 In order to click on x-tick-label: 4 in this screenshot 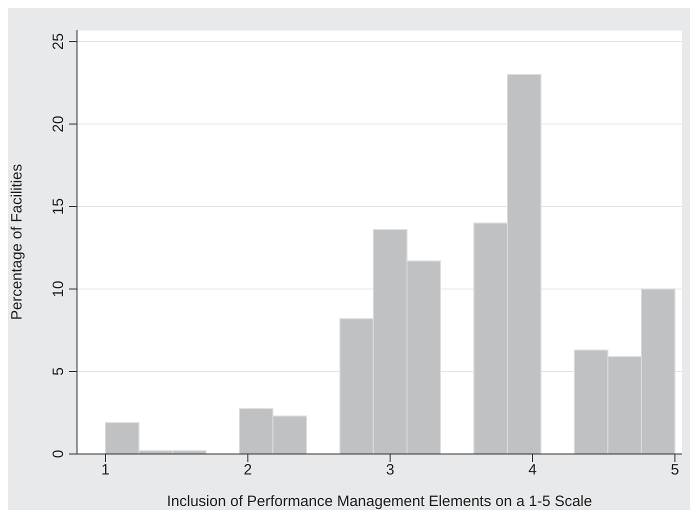, I will do `click(532, 470)`.